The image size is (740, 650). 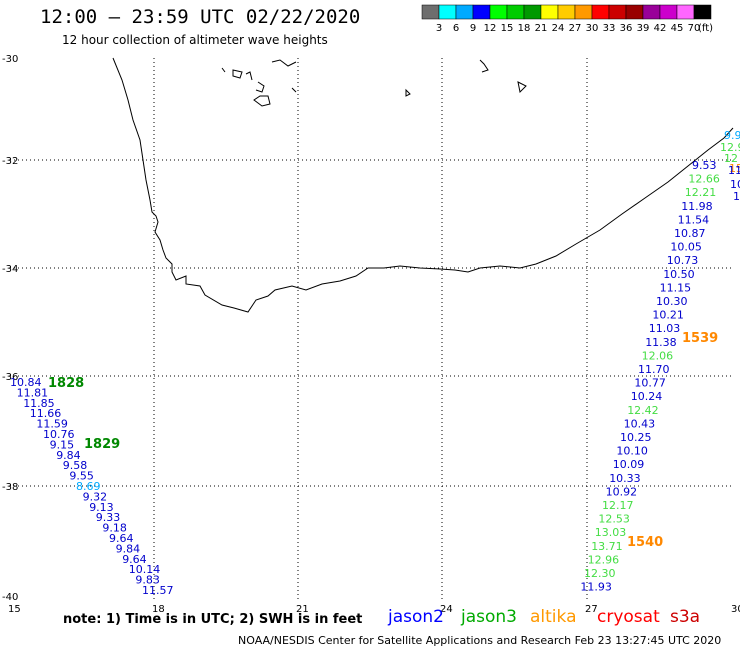 I want to click on longitude-label: 21, so click(x=302, y=609).